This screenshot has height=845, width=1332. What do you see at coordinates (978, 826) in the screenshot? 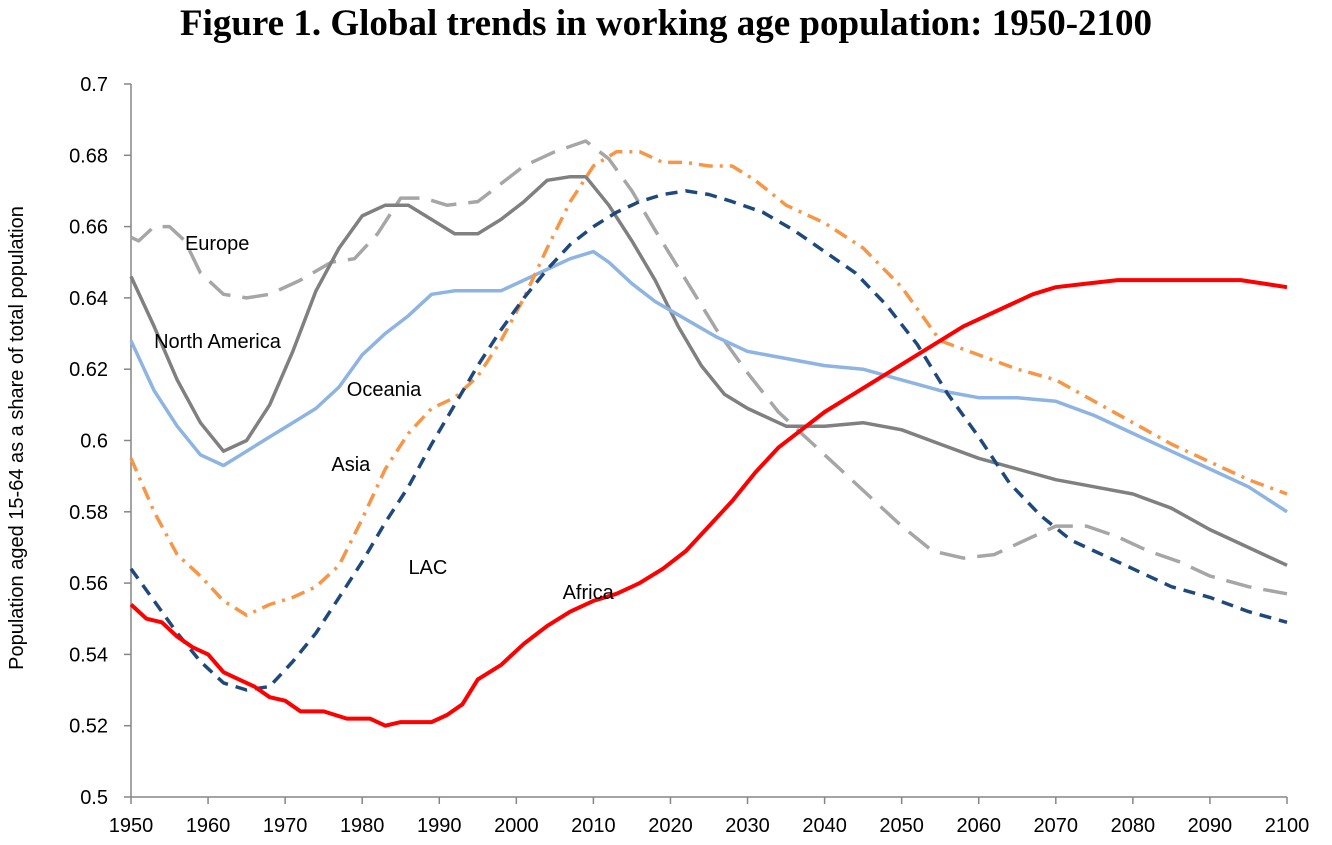
I see `x-tick-label: 2060` at bounding box center [978, 826].